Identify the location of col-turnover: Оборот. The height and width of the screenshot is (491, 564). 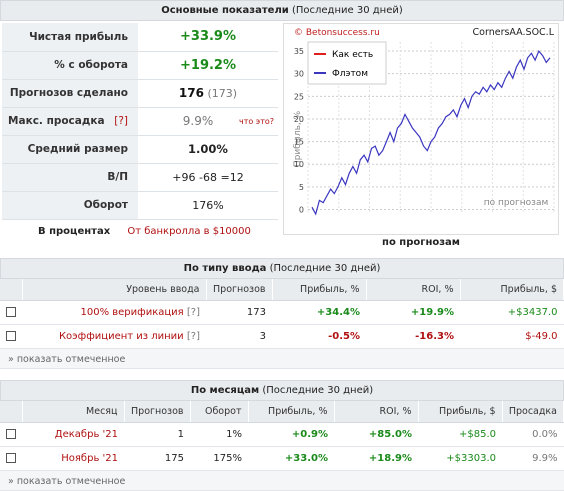
(219, 412).